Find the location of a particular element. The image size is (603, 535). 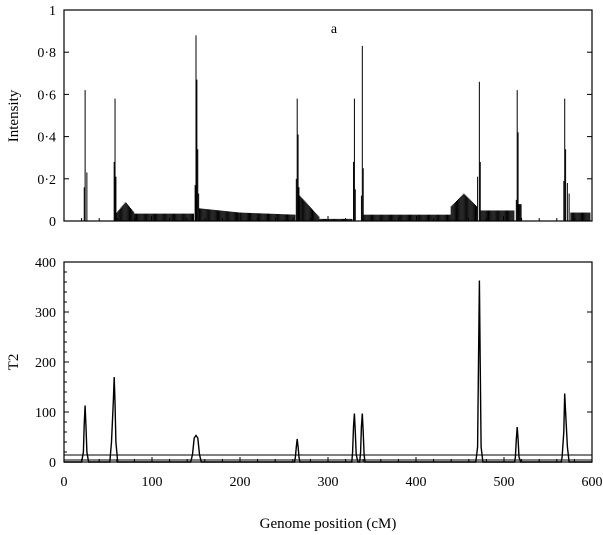

intensity-y-tick-label: 0·6 is located at coordinates (46, 95).